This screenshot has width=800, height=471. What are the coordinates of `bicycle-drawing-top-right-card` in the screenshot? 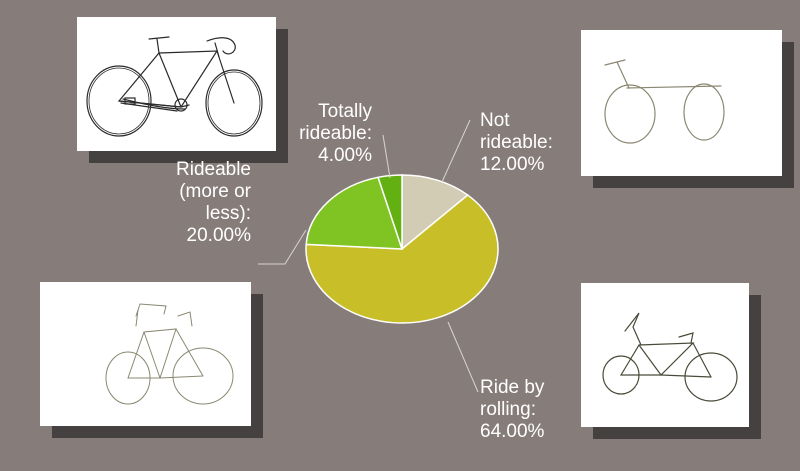 It's located at (681, 103).